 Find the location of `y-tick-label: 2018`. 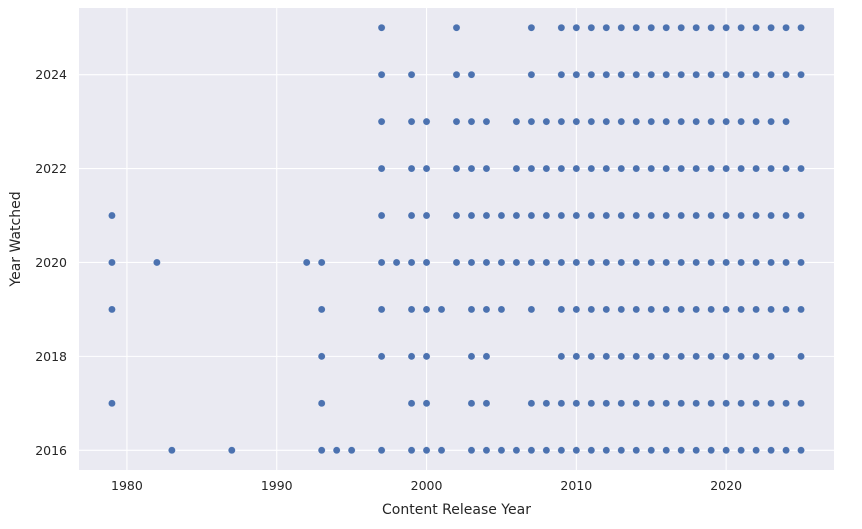

y-tick-label: 2018 is located at coordinates (51, 356).